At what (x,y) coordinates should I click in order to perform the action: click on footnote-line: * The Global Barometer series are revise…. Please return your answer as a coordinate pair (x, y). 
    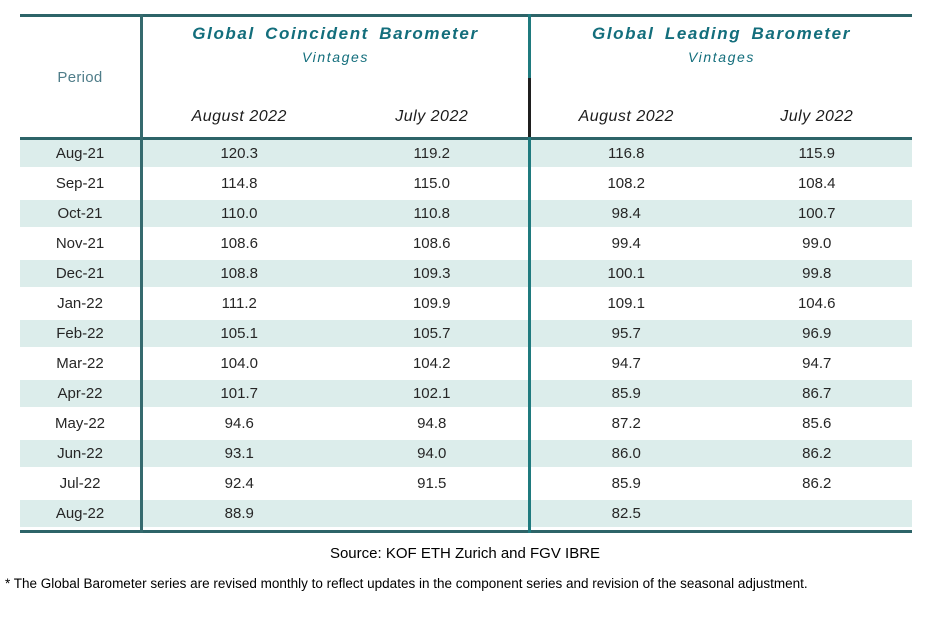
    Looking at the image, I should click on (406, 583).